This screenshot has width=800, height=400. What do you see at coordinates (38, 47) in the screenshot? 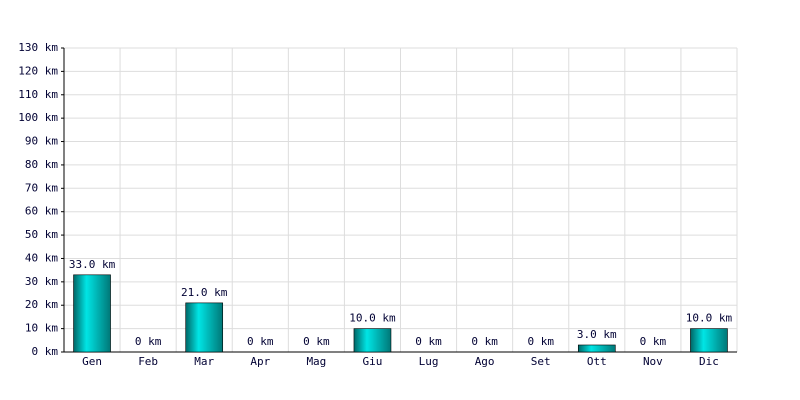
I see `y-tick-label: 130 km` at bounding box center [38, 47].